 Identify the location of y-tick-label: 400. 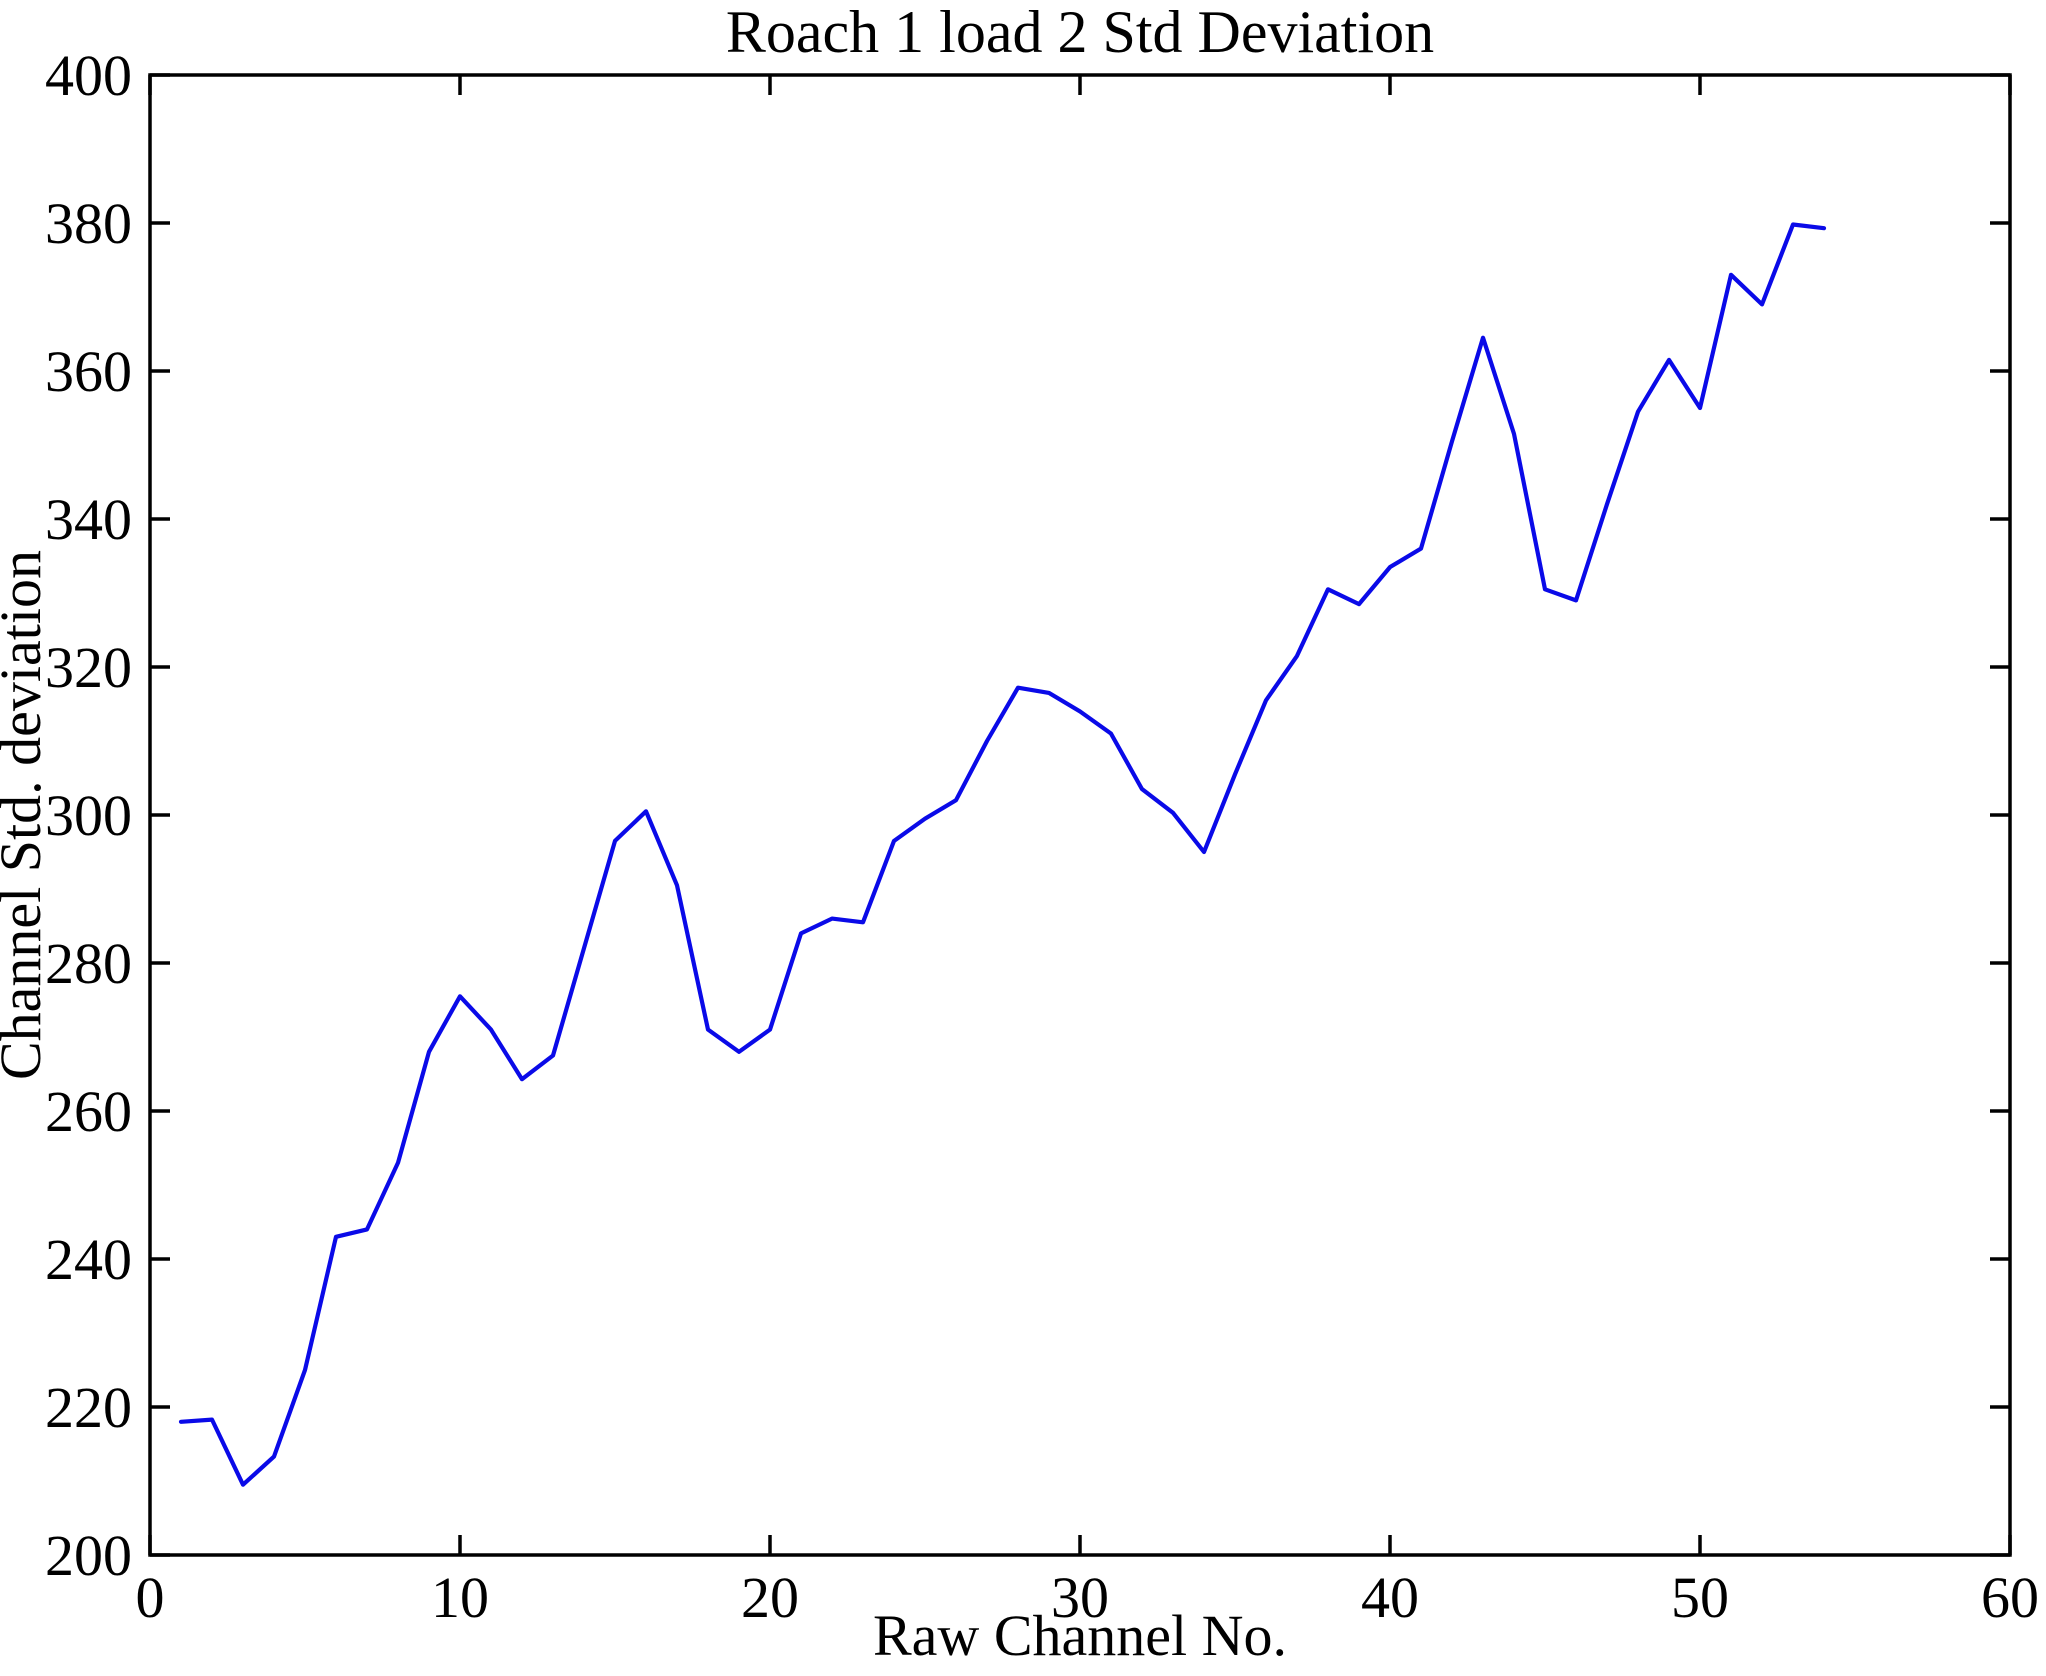
(88, 75).